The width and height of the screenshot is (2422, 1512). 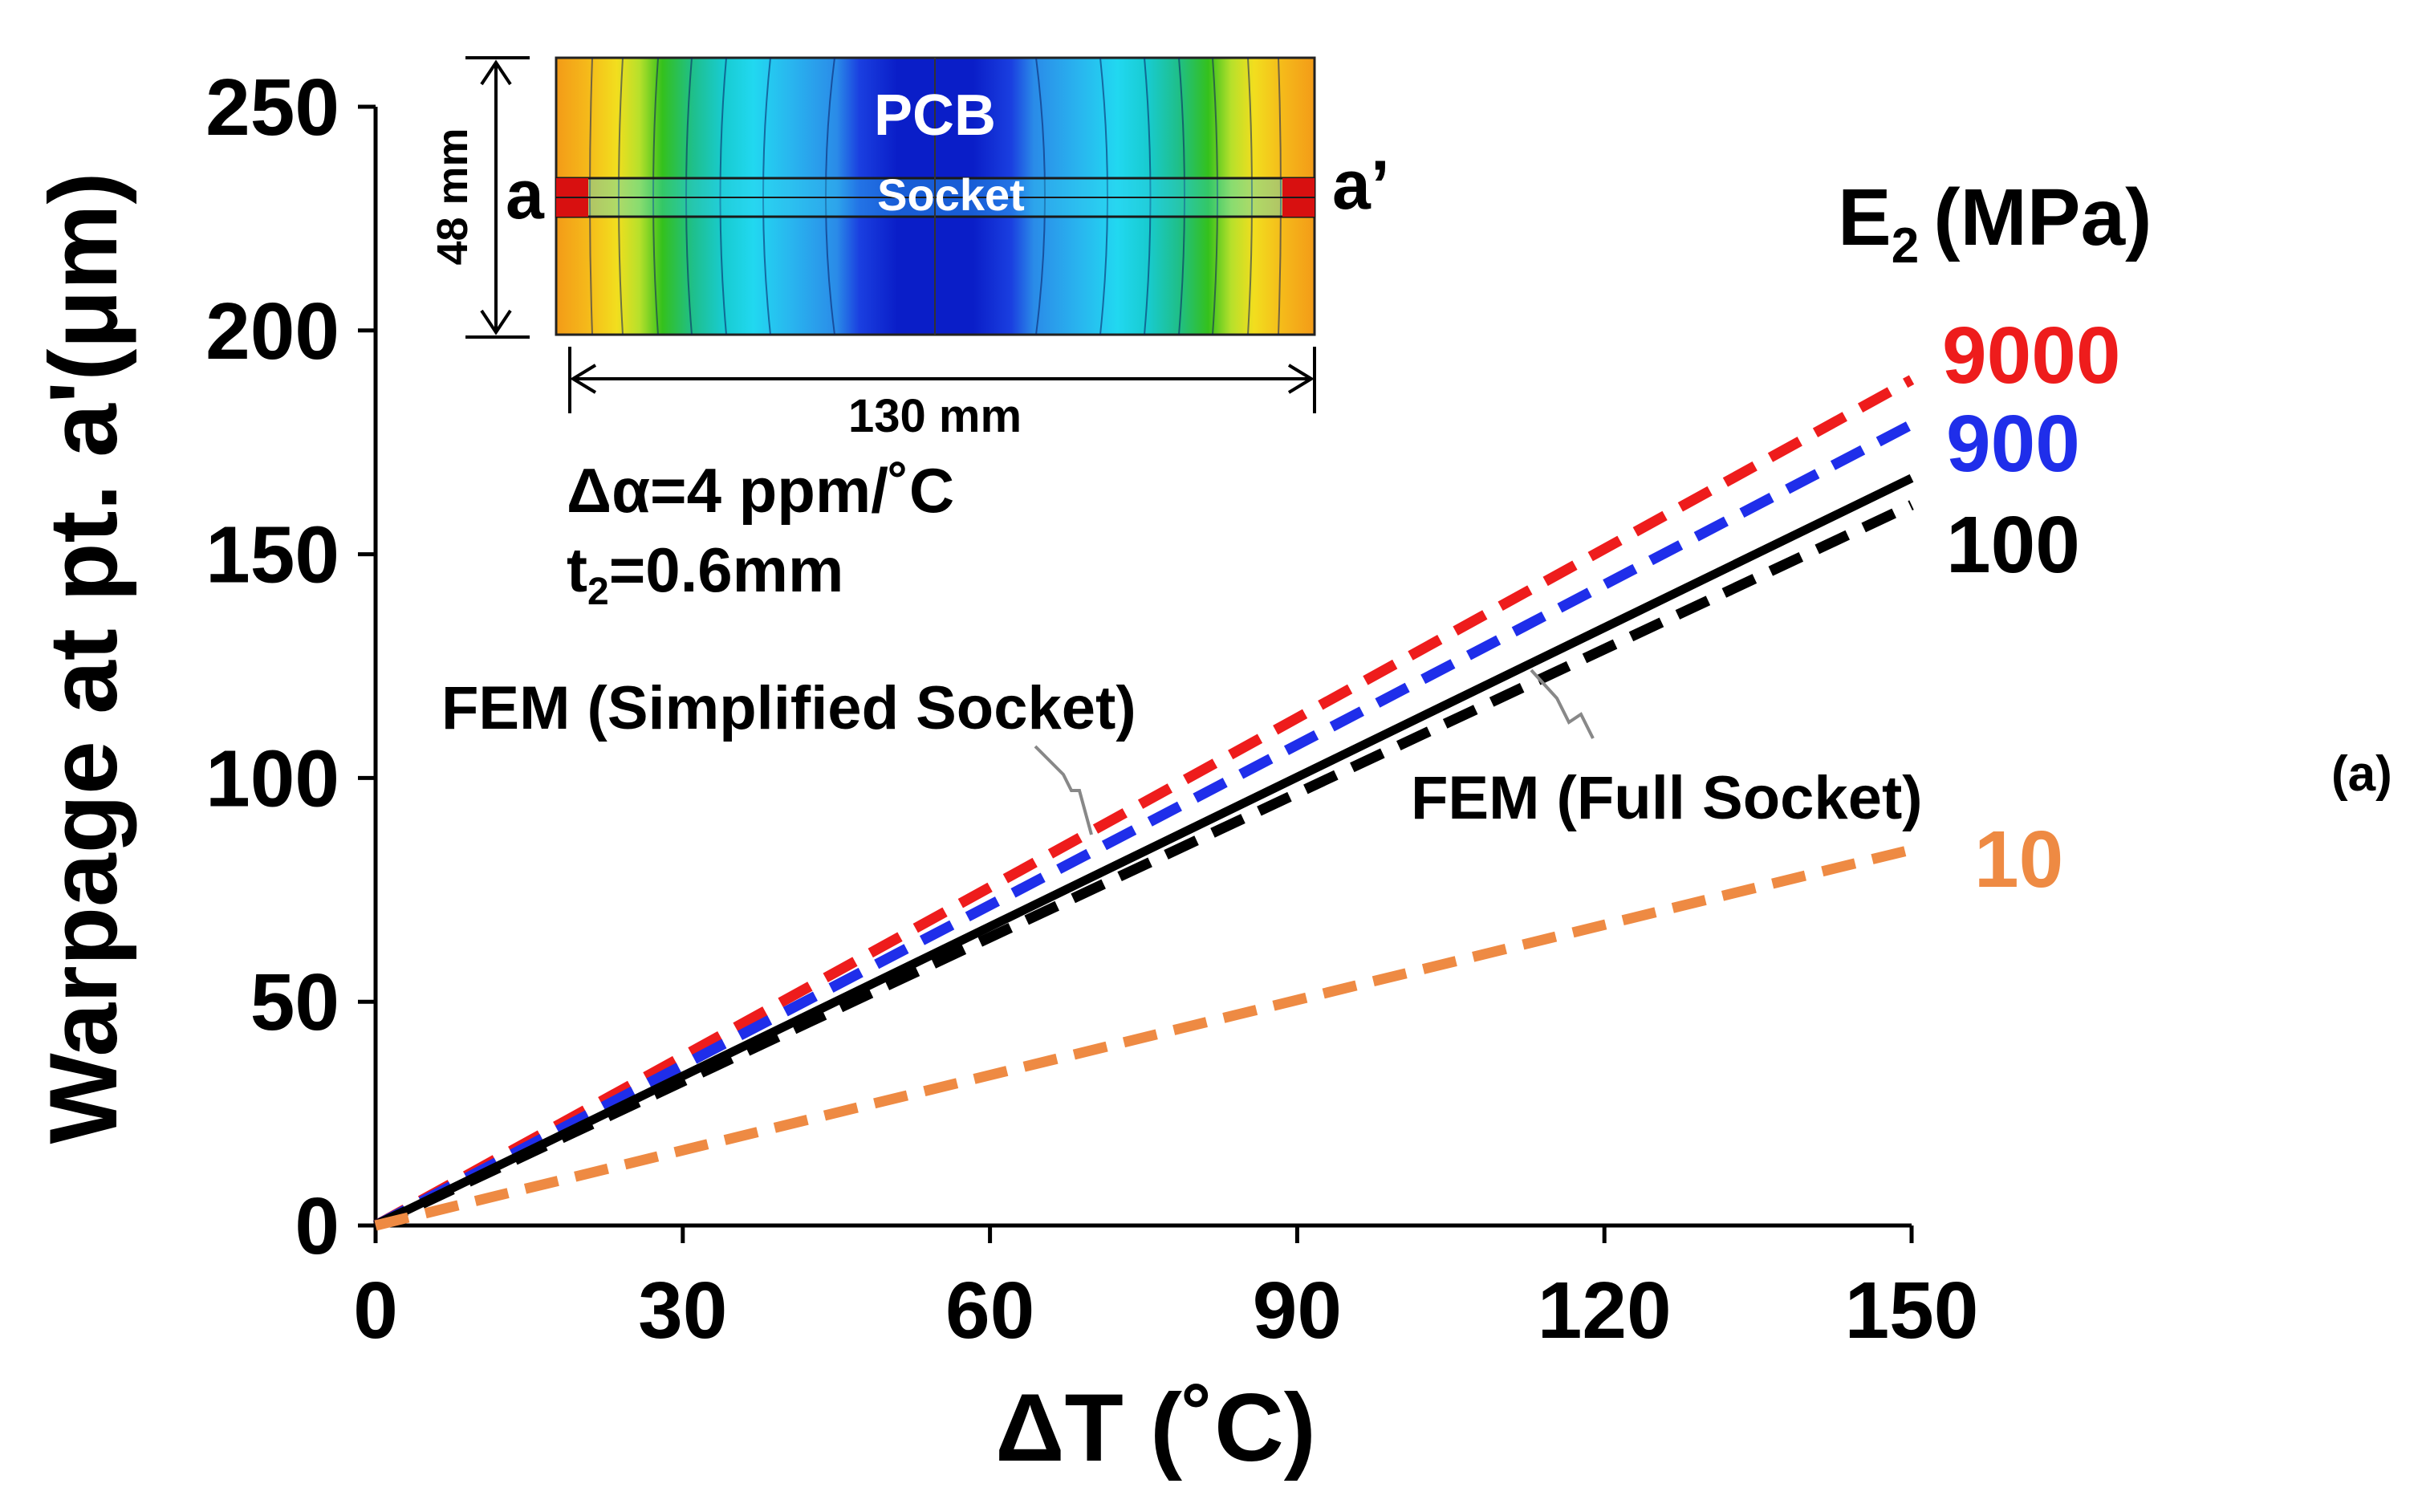 I want to click on y-tick-label: 250, so click(x=272, y=108).